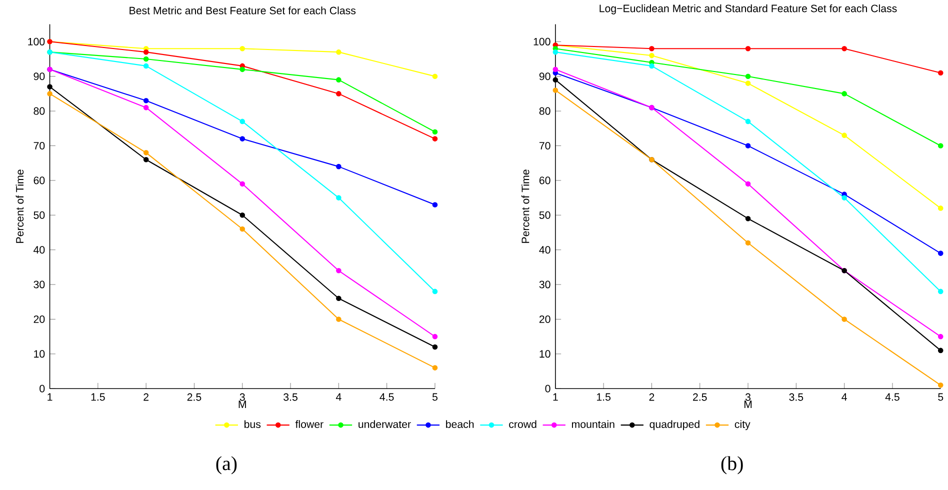 The height and width of the screenshot is (490, 948). Describe the element at coordinates (387, 397) in the screenshot. I see `x-tick-label: 4.5` at that location.